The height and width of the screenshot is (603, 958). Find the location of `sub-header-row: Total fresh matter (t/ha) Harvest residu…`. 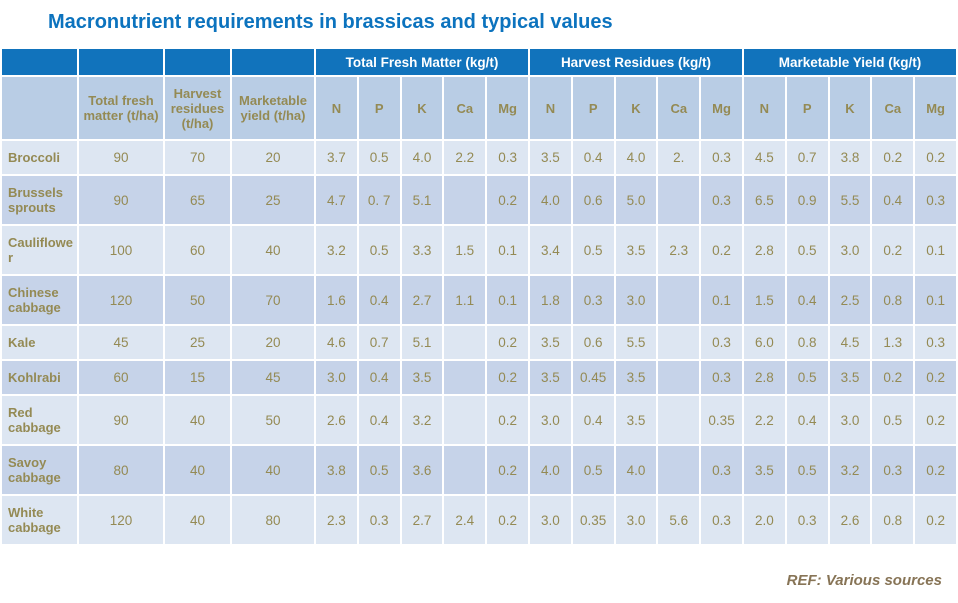

sub-header-row: Total fresh matter (t/ha) Harvest residu… is located at coordinates (479, 108).